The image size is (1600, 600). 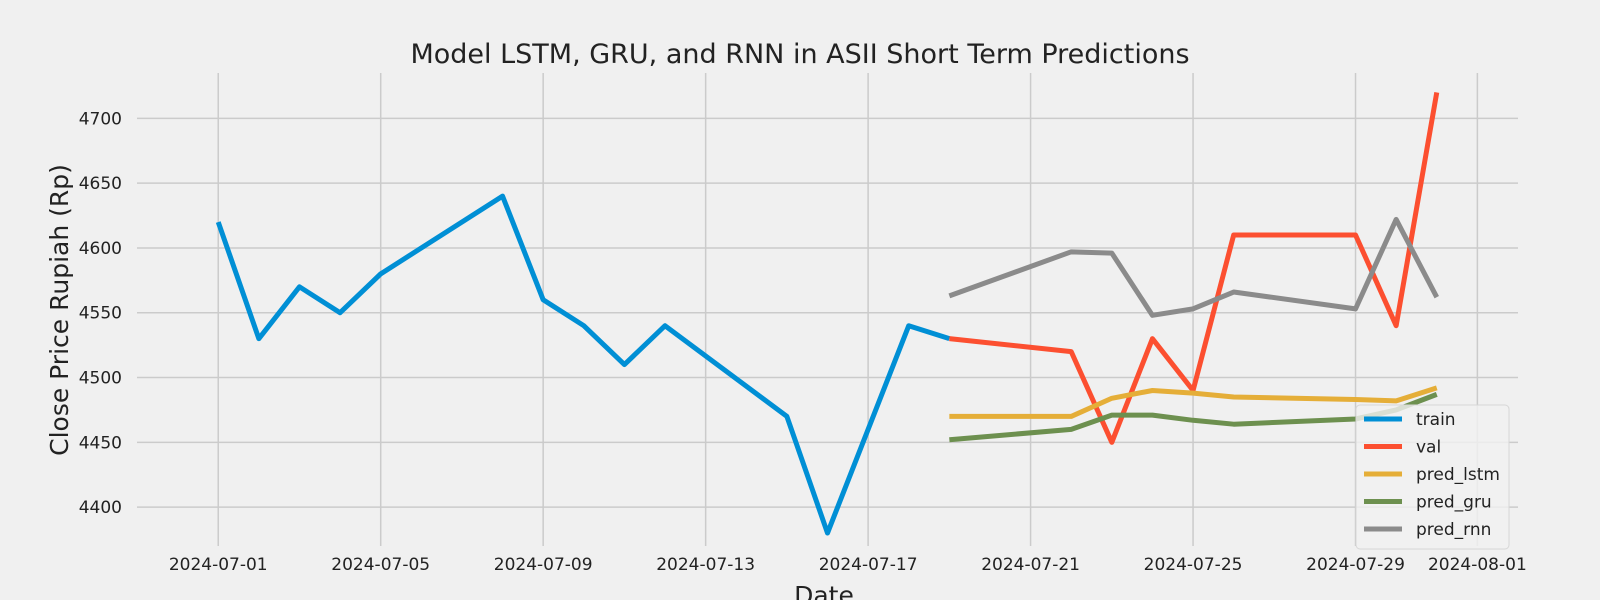 I want to click on legend-label: pred_lstm, so click(x=1458, y=475).